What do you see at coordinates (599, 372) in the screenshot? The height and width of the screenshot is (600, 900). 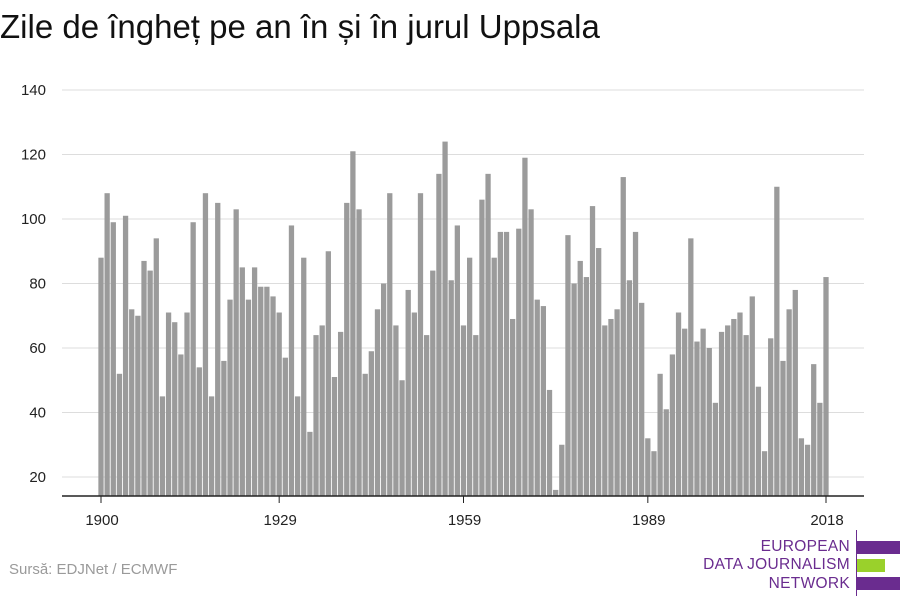 I see `bar-1981` at bounding box center [599, 372].